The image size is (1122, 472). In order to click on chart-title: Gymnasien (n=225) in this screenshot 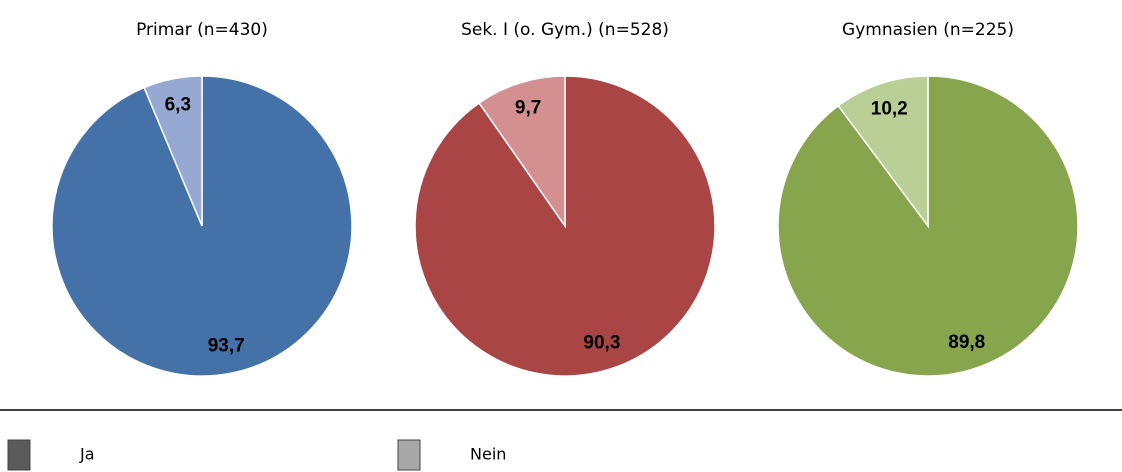, I will do `click(928, 30)`.